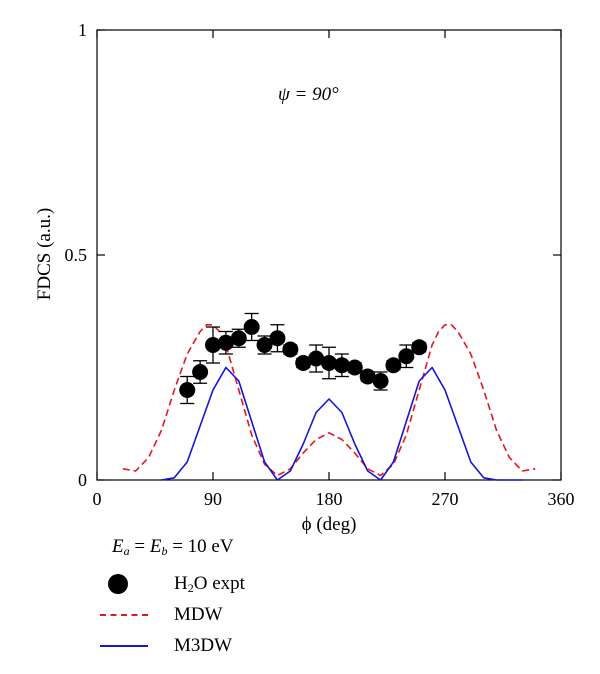  What do you see at coordinates (445, 499) in the screenshot?
I see `x-tick-label: 270` at bounding box center [445, 499].